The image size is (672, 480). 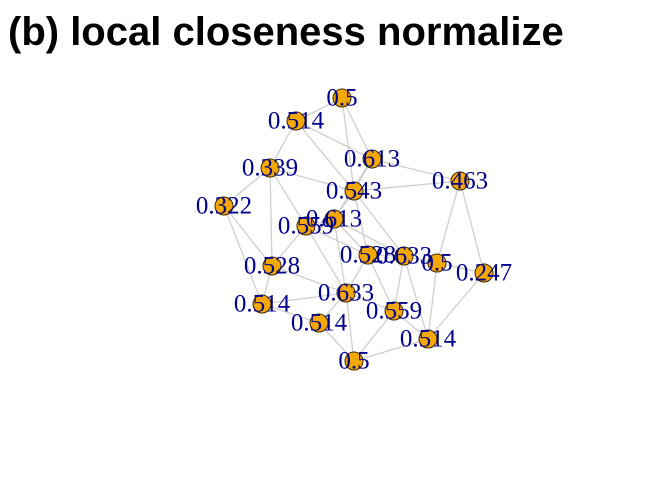 I want to click on node-label: 0.322, so click(x=224, y=206).